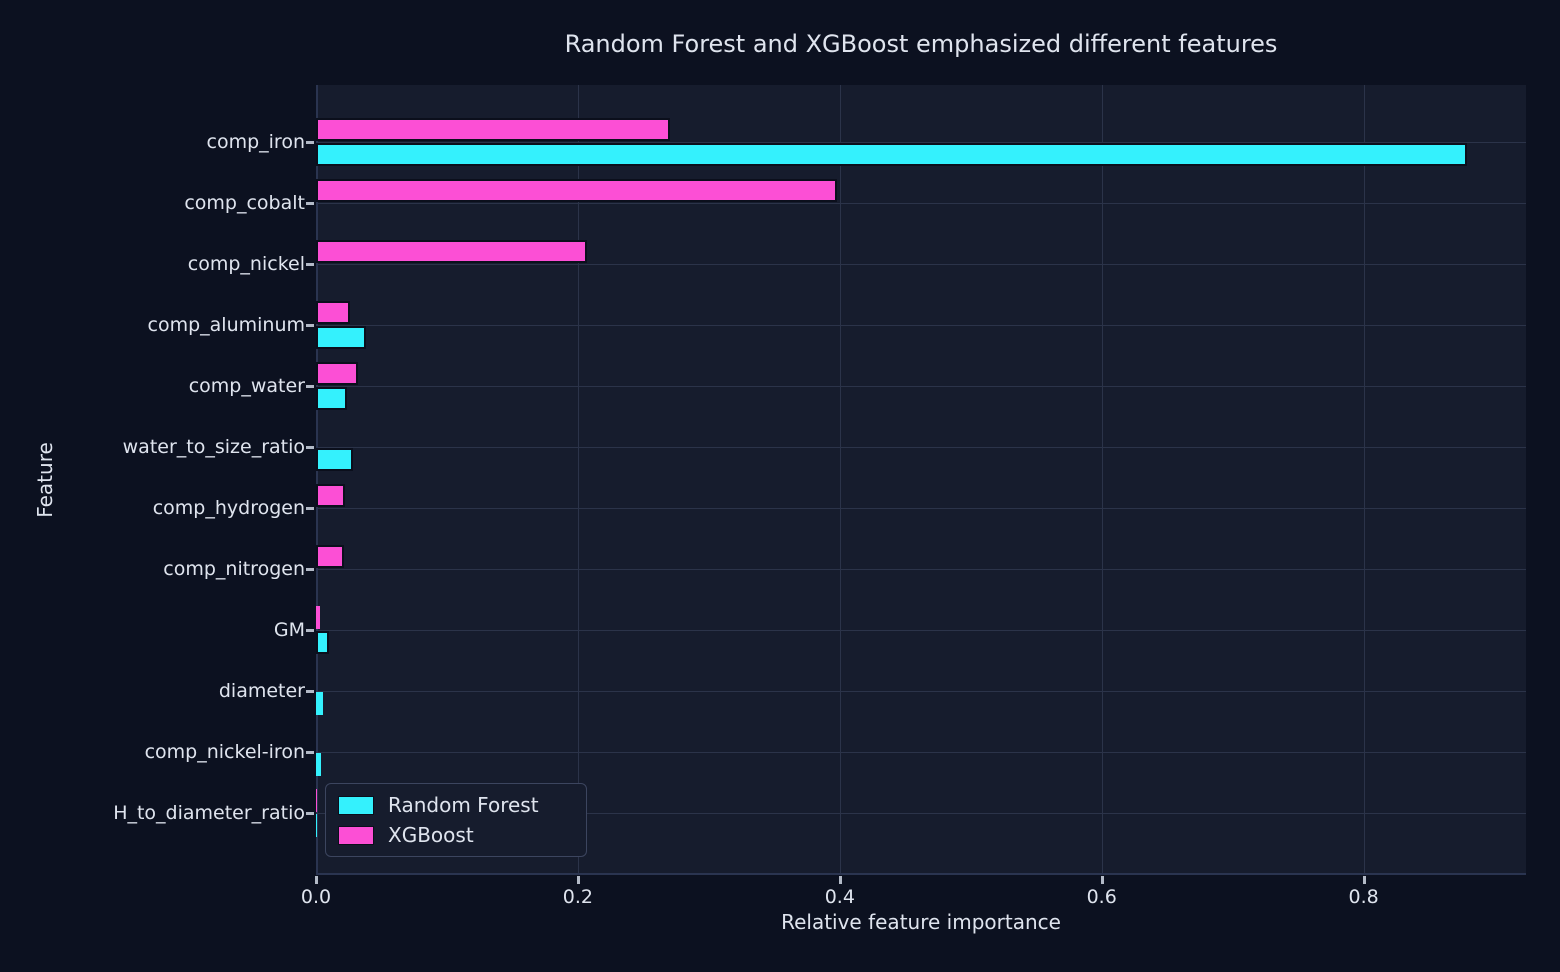  What do you see at coordinates (246, 264) in the screenshot?
I see `y-tick-label: comp_nickel` at bounding box center [246, 264].